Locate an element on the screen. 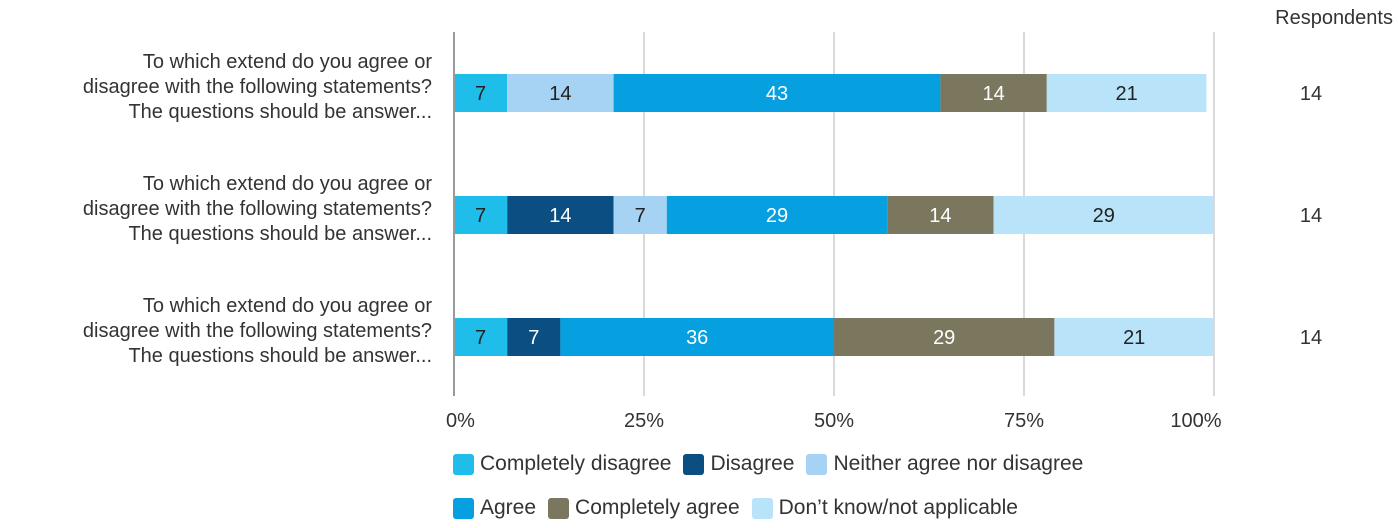 The image size is (1398, 528). data-label: 43 is located at coordinates (777, 94).